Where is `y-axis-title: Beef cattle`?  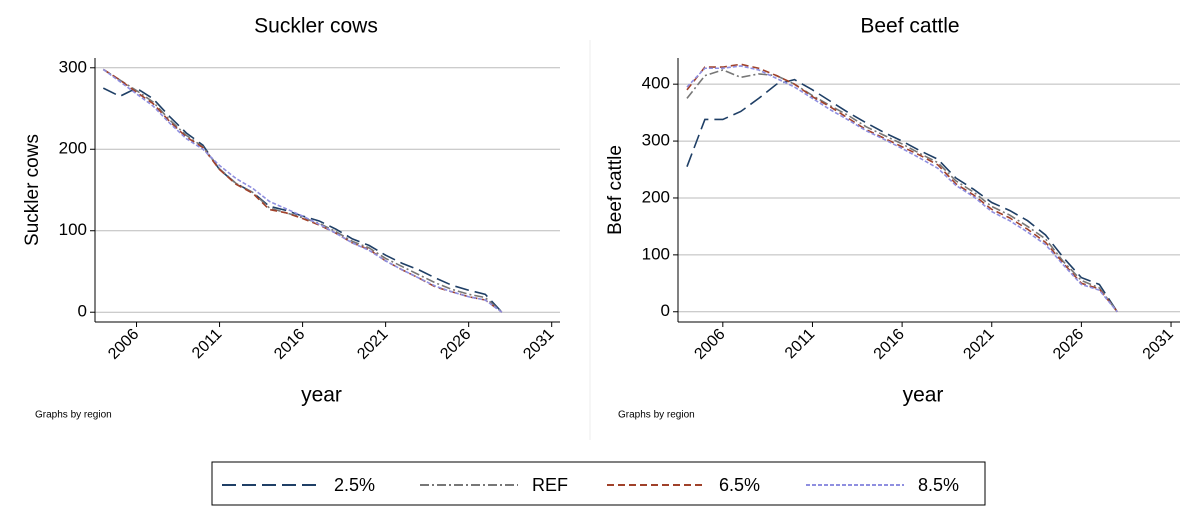
y-axis-title: Beef cattle is located at coordinates (615, 190).